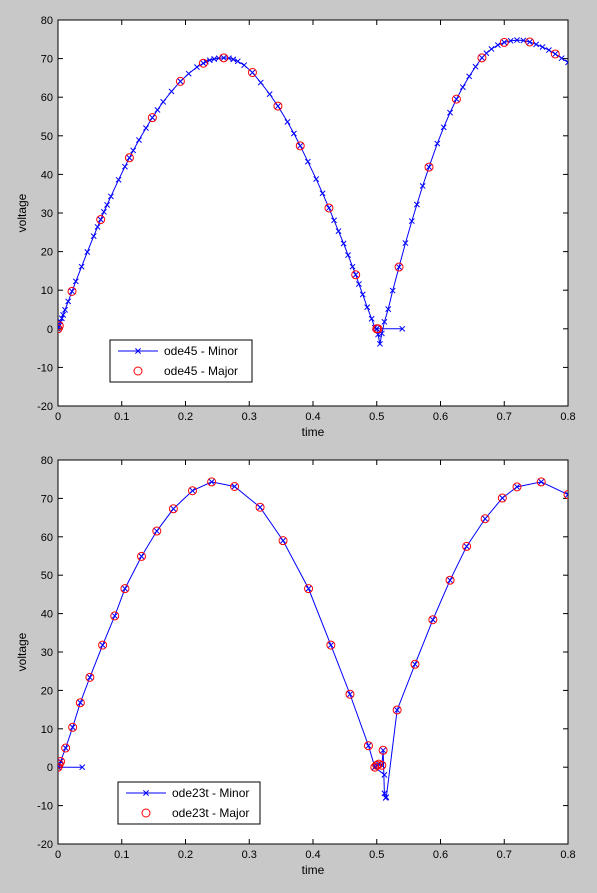 This screenshot has height=893, width=597. Describe the element at coordinates (50, 768) in the screenshot. I see `y-tick-label: 0` at that location.